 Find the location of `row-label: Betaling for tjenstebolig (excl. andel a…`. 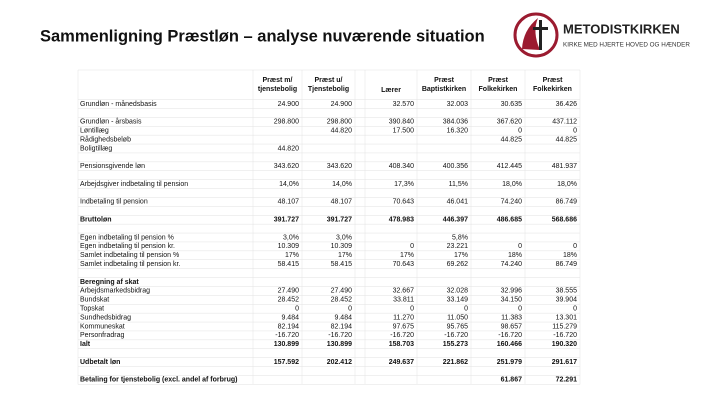

row-label: Betaling for tjenstebolig (excl. andel a… is located at coordinates (159, 380).